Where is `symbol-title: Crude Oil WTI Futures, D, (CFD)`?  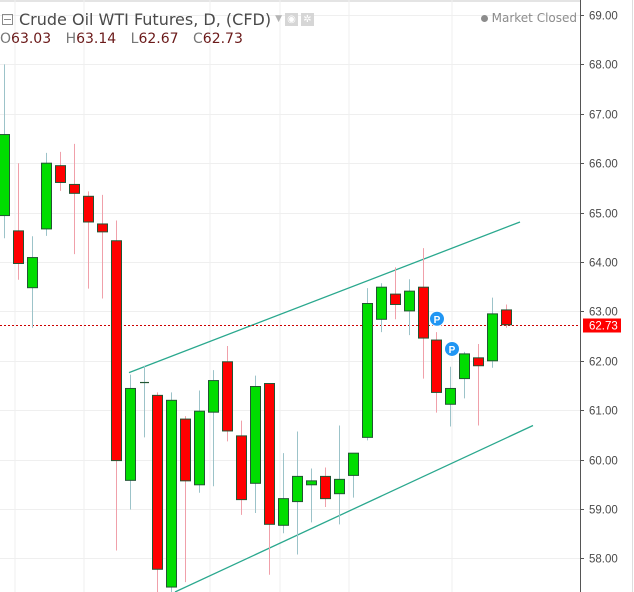 symbol-title: Crude Oil WTI Futures, D, (CFD) is located at coordinates (145, 19).